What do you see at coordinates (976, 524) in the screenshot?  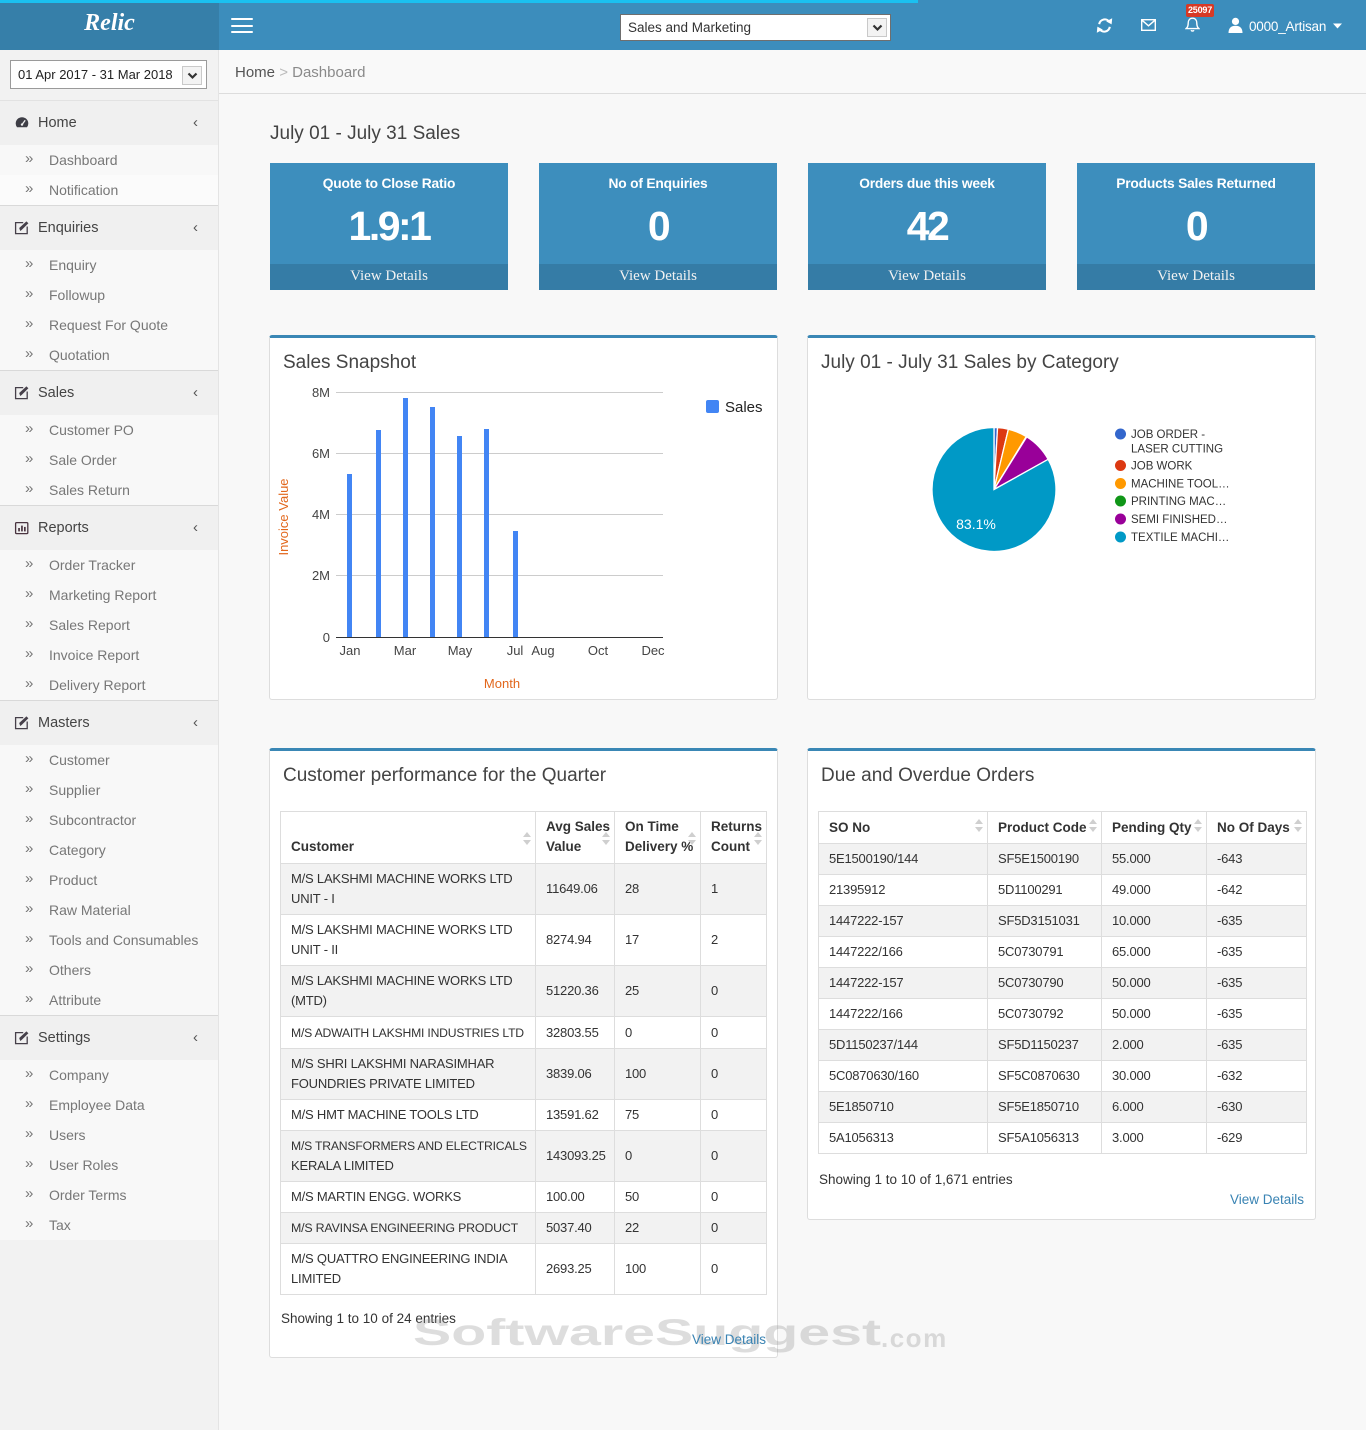 I see `svg-text: 83.1%` at bounding box center [976, 524].